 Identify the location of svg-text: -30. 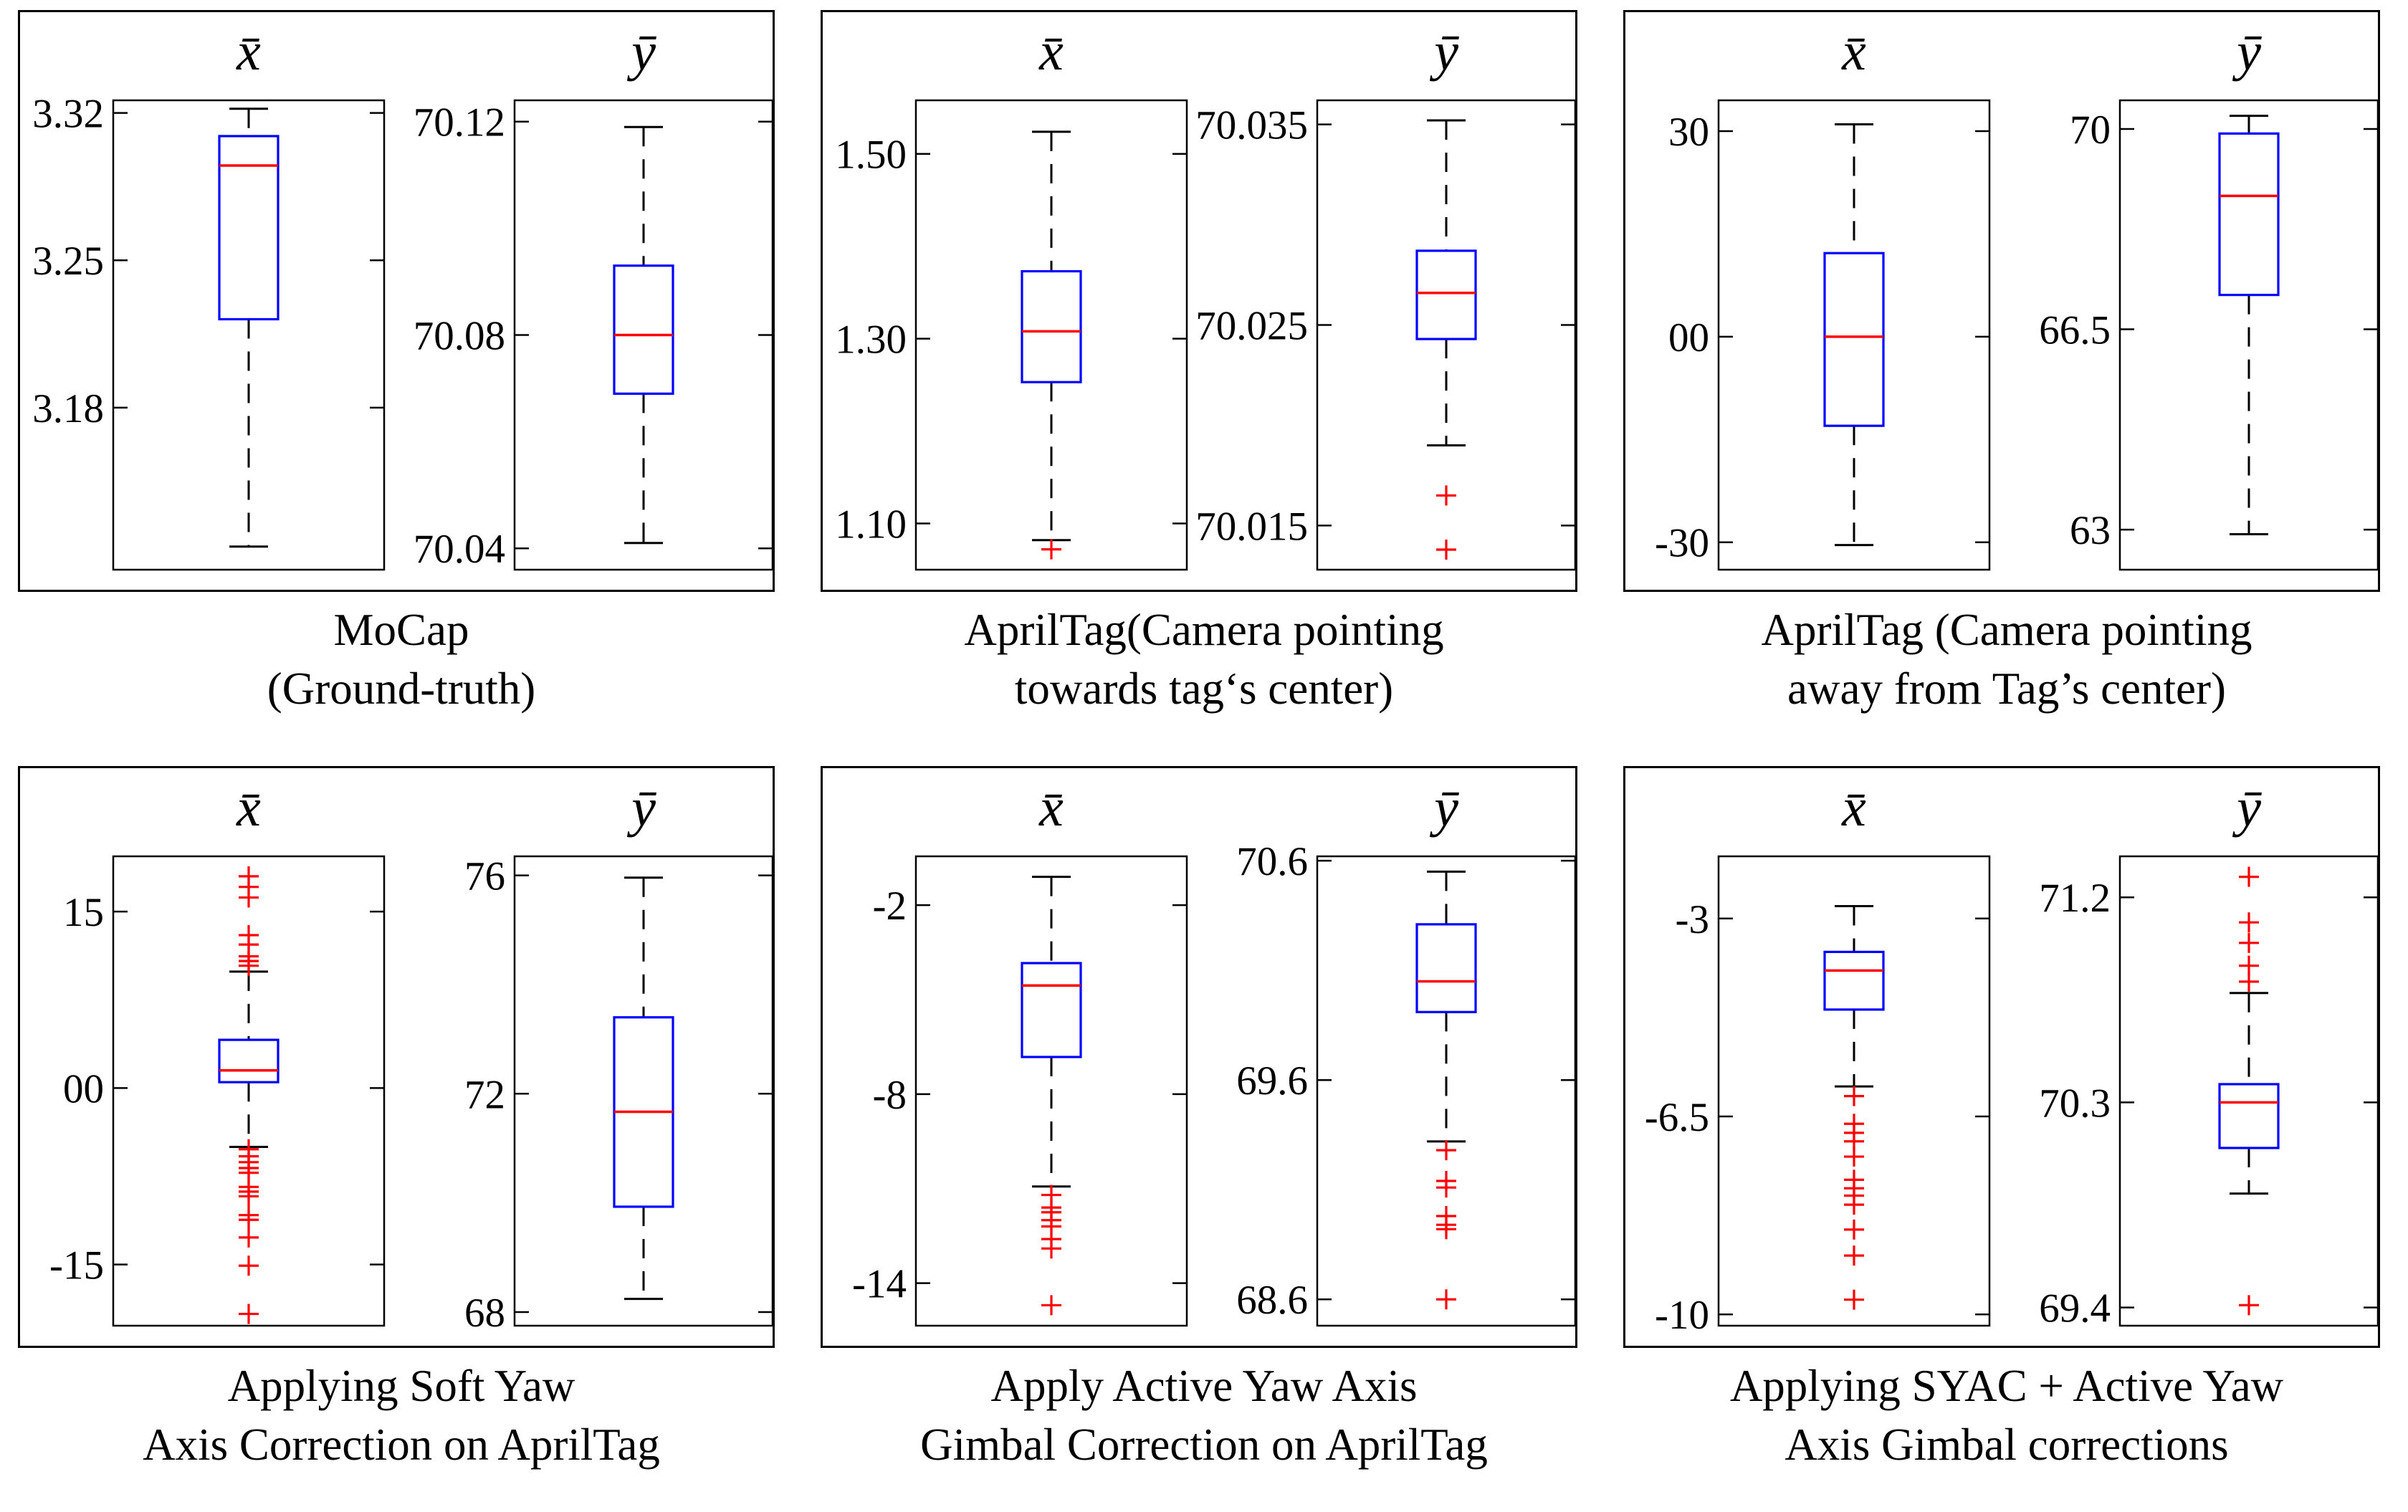
(1682, 543).